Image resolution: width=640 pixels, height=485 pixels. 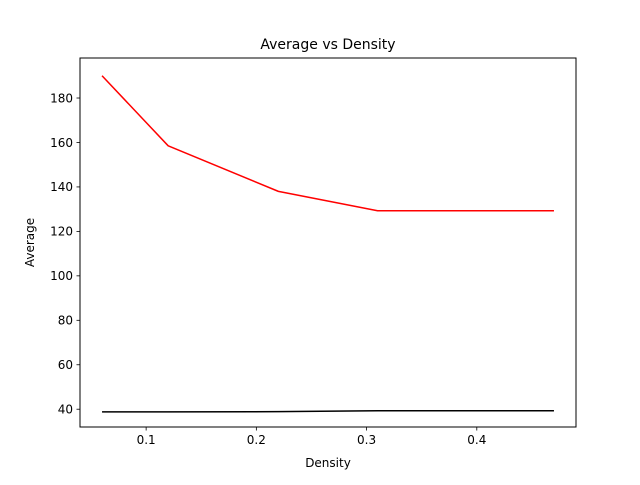 What do you see at coordinates (65, 365) in the screenshot?
I see `y-tick-label: 60` at bounding box center [65, 365].